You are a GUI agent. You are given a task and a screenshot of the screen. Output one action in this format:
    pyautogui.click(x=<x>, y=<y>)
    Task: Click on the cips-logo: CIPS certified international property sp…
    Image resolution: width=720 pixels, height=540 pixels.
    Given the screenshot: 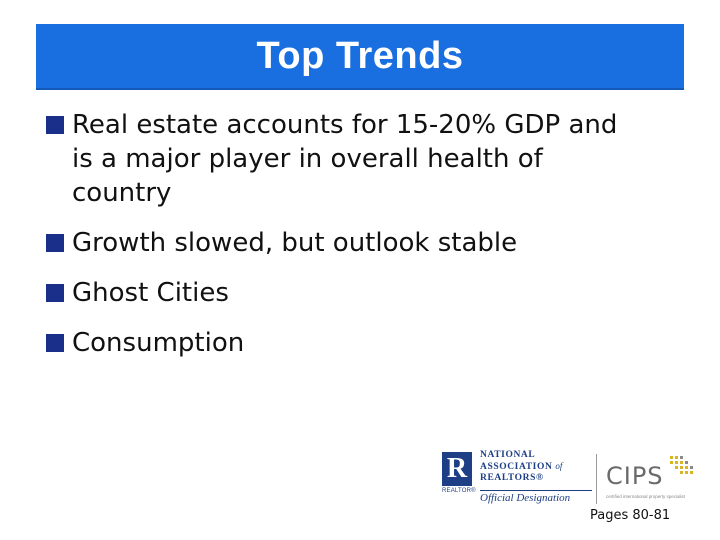 What is the action you would take?
    pyautogui.click(x=652, y=480)
    